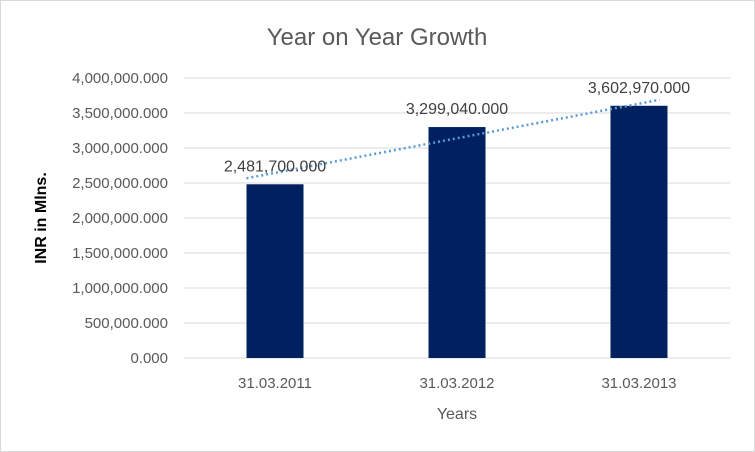 The height and width of the screenshot is (452, 755). I want to click on chart-title: Year on Year Growth, so click(377, 37).